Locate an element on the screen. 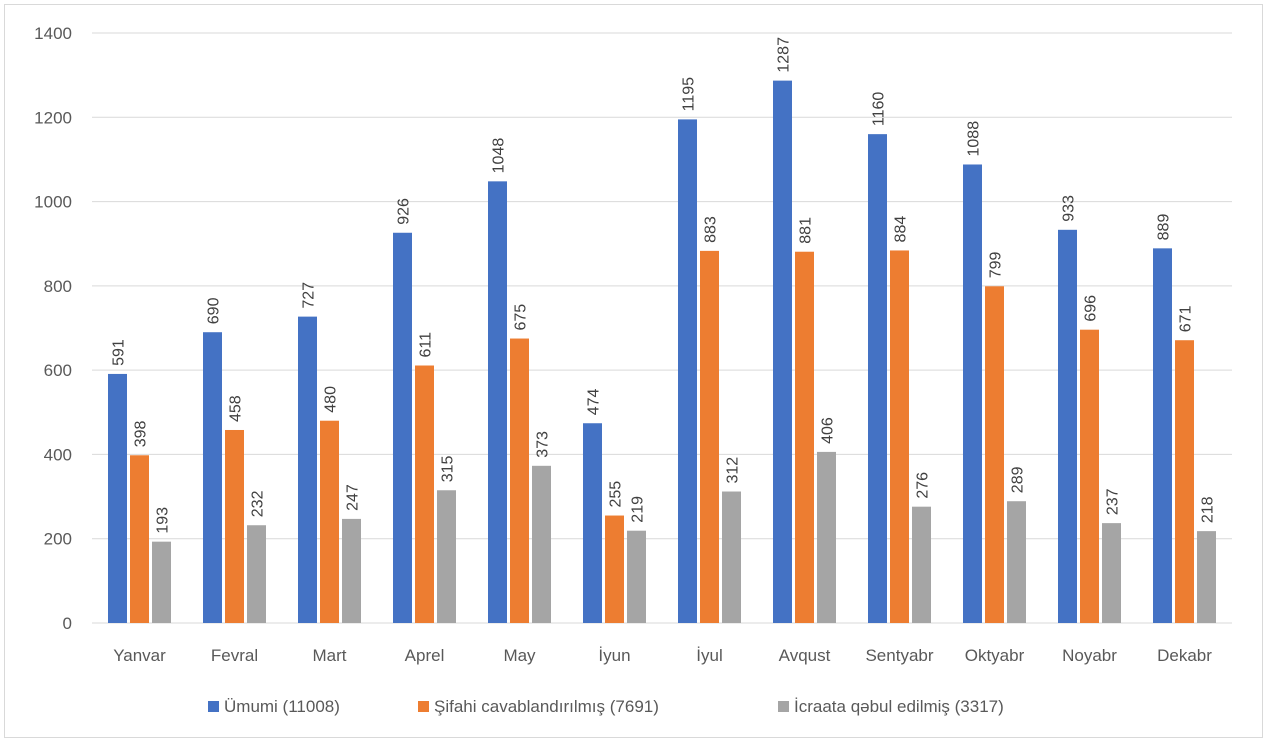  data-label: 193 is located at coordinates (163, 520).